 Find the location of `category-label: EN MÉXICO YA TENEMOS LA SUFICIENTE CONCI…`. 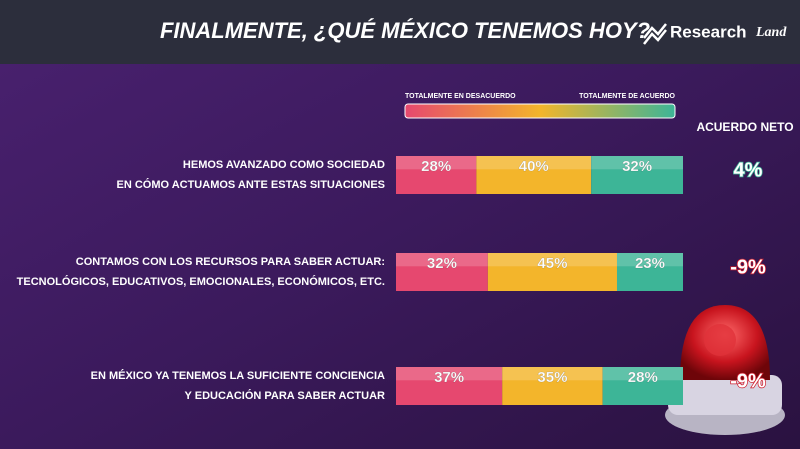

category-label: EN MÉXICO YA TENEMOS LA SUFICIENTE CONCI… is located at coordinates (238, 375).